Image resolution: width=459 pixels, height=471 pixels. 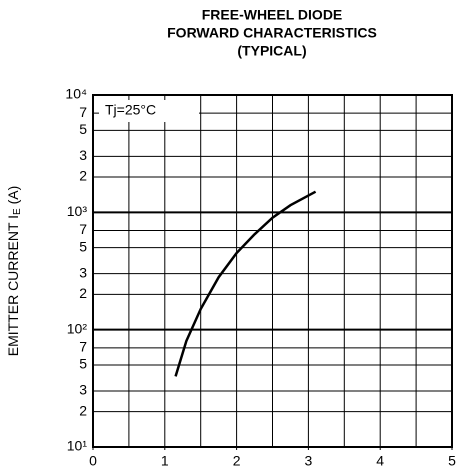 What do you see at coordinates (77, 446) in the screenshot?
I see `y-tick-label: 10¹` at bounding box center [77, 446].